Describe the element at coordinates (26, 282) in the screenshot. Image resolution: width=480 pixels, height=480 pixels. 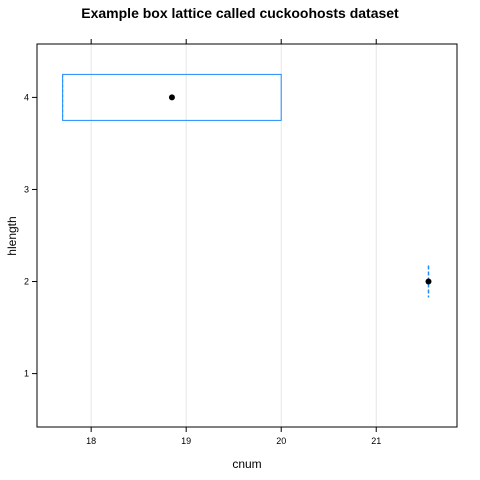
I see `y-tick-label: 2` at that location.